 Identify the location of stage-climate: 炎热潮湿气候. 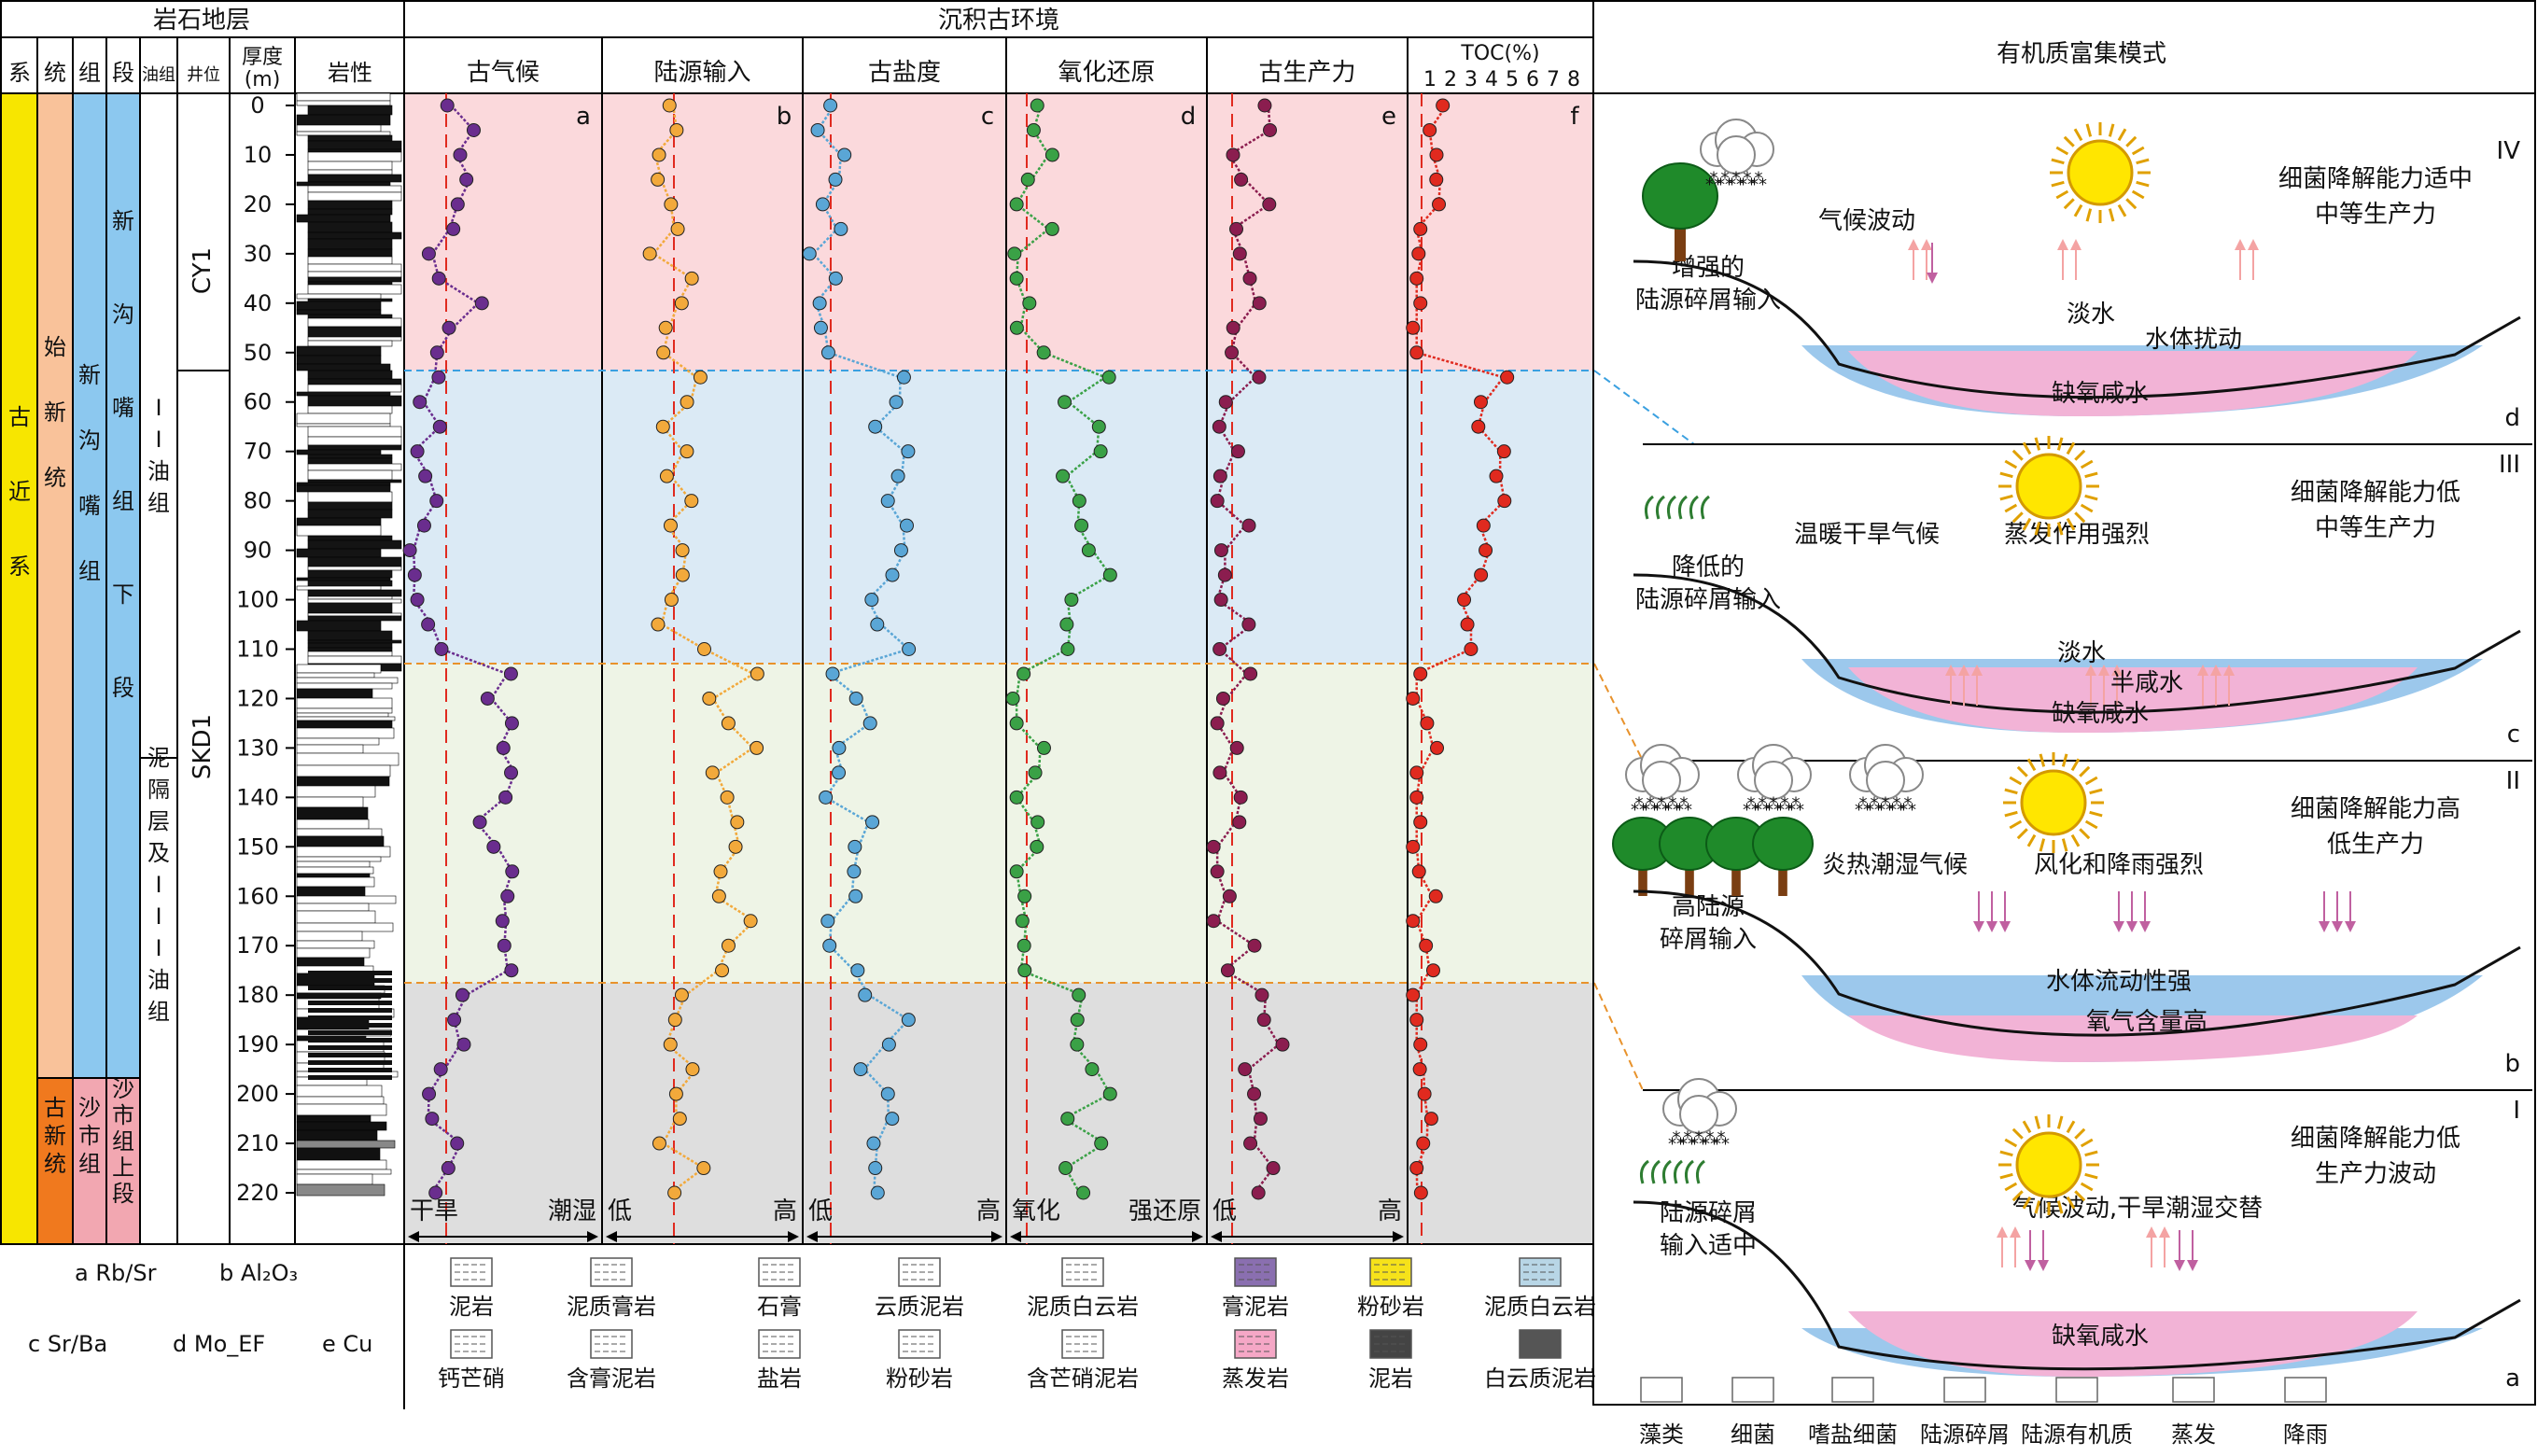
(1895, 865).